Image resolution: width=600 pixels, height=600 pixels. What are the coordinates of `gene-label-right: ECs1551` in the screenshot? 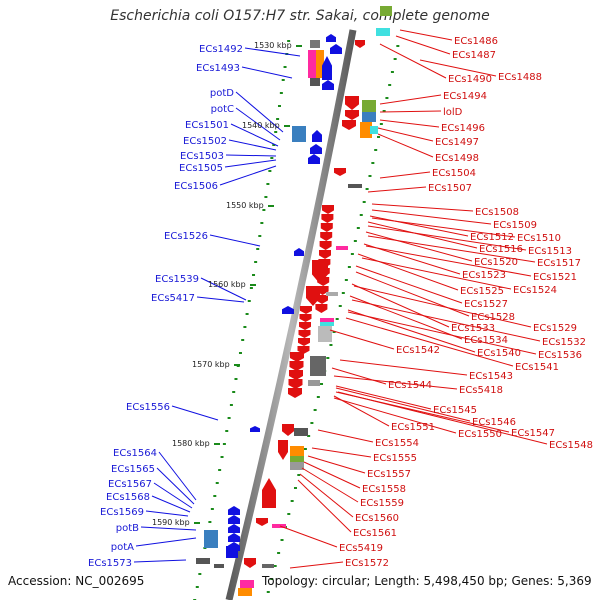 It's located at (413, 427).